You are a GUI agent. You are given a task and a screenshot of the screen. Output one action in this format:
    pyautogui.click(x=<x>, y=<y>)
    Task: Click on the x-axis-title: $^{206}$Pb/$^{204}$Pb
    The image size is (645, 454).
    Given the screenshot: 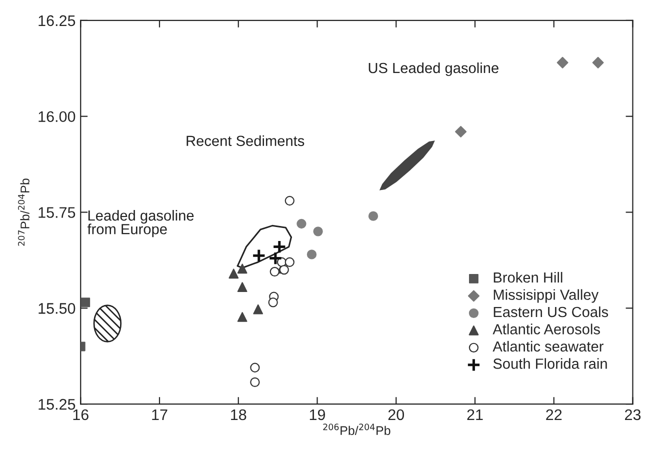 What is the action you would take?
    pyautogui.click(x=356, y=430)
    